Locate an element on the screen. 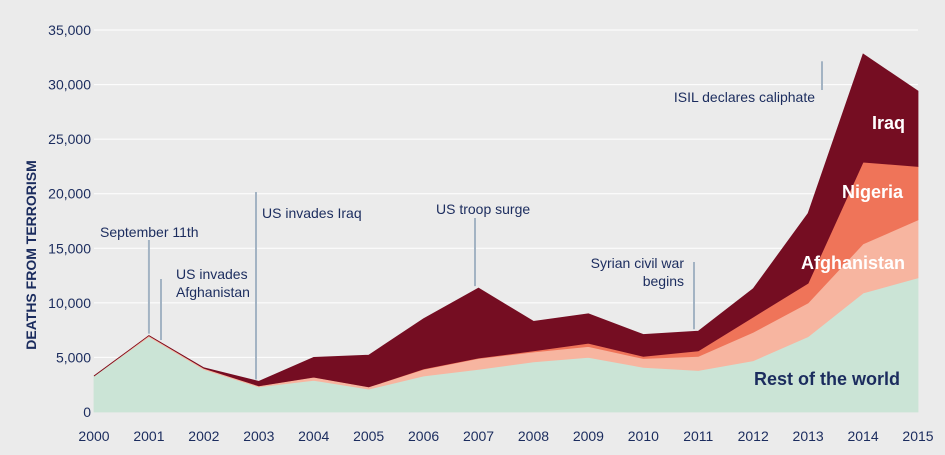  annotation-text: US troop surge is located at coordinates (483, 209).